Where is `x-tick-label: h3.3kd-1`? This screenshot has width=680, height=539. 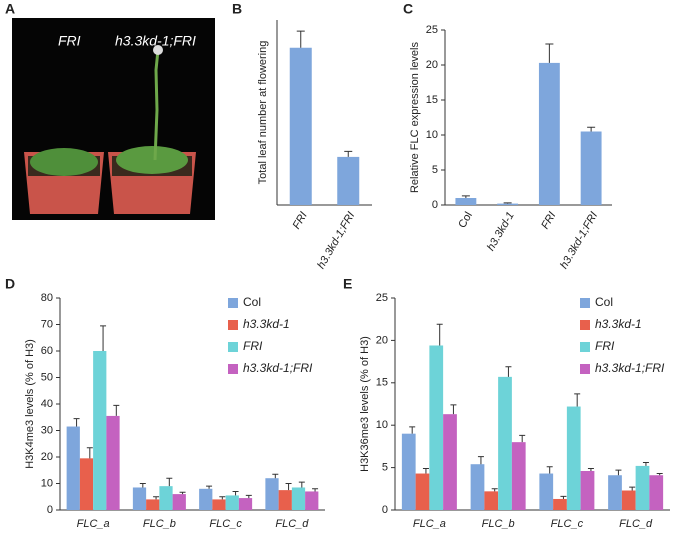 x-tick-label: h3.3kd-1 is located at coordinates (501, 231).